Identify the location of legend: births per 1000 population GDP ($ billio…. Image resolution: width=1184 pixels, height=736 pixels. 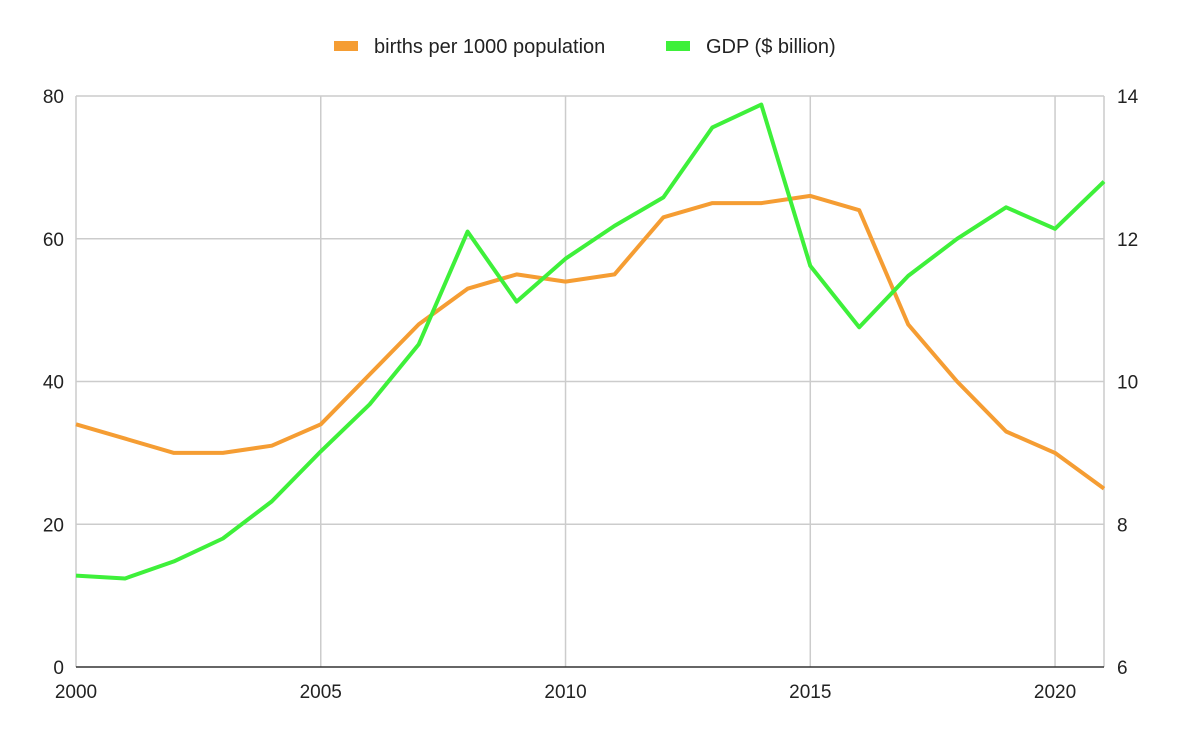
(585, 47).